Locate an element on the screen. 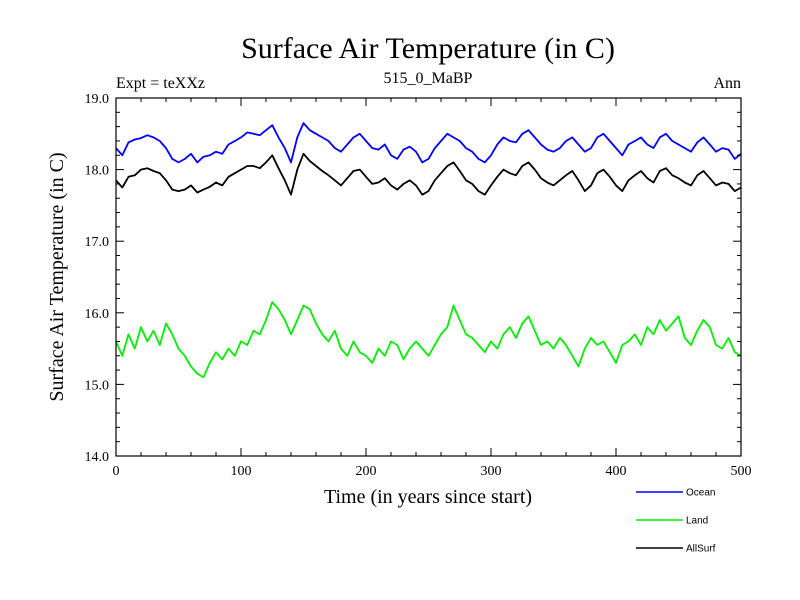  y-tick-label: 16.0 is located at coordinates (97, 314).